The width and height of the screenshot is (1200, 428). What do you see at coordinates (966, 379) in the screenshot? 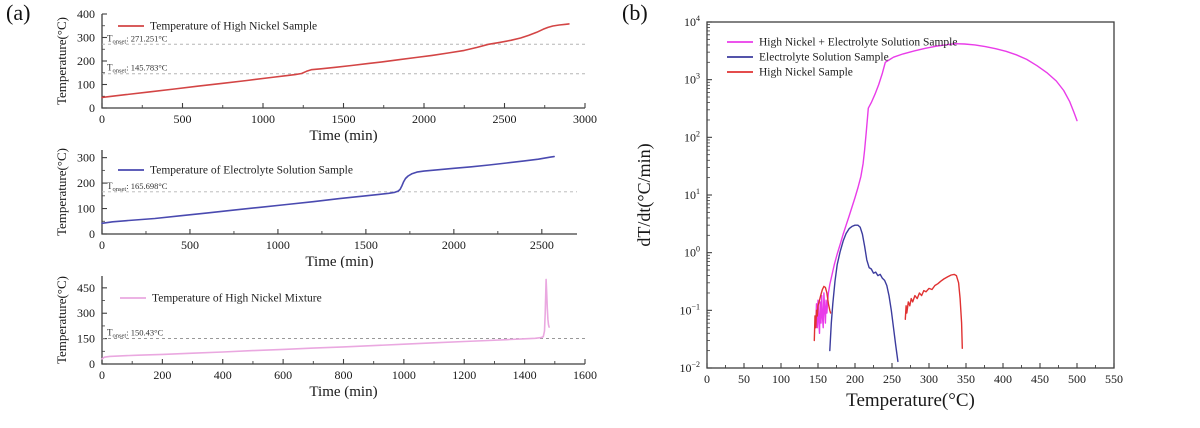
I see `svg-text: 350` at bounding box center [966, 379].